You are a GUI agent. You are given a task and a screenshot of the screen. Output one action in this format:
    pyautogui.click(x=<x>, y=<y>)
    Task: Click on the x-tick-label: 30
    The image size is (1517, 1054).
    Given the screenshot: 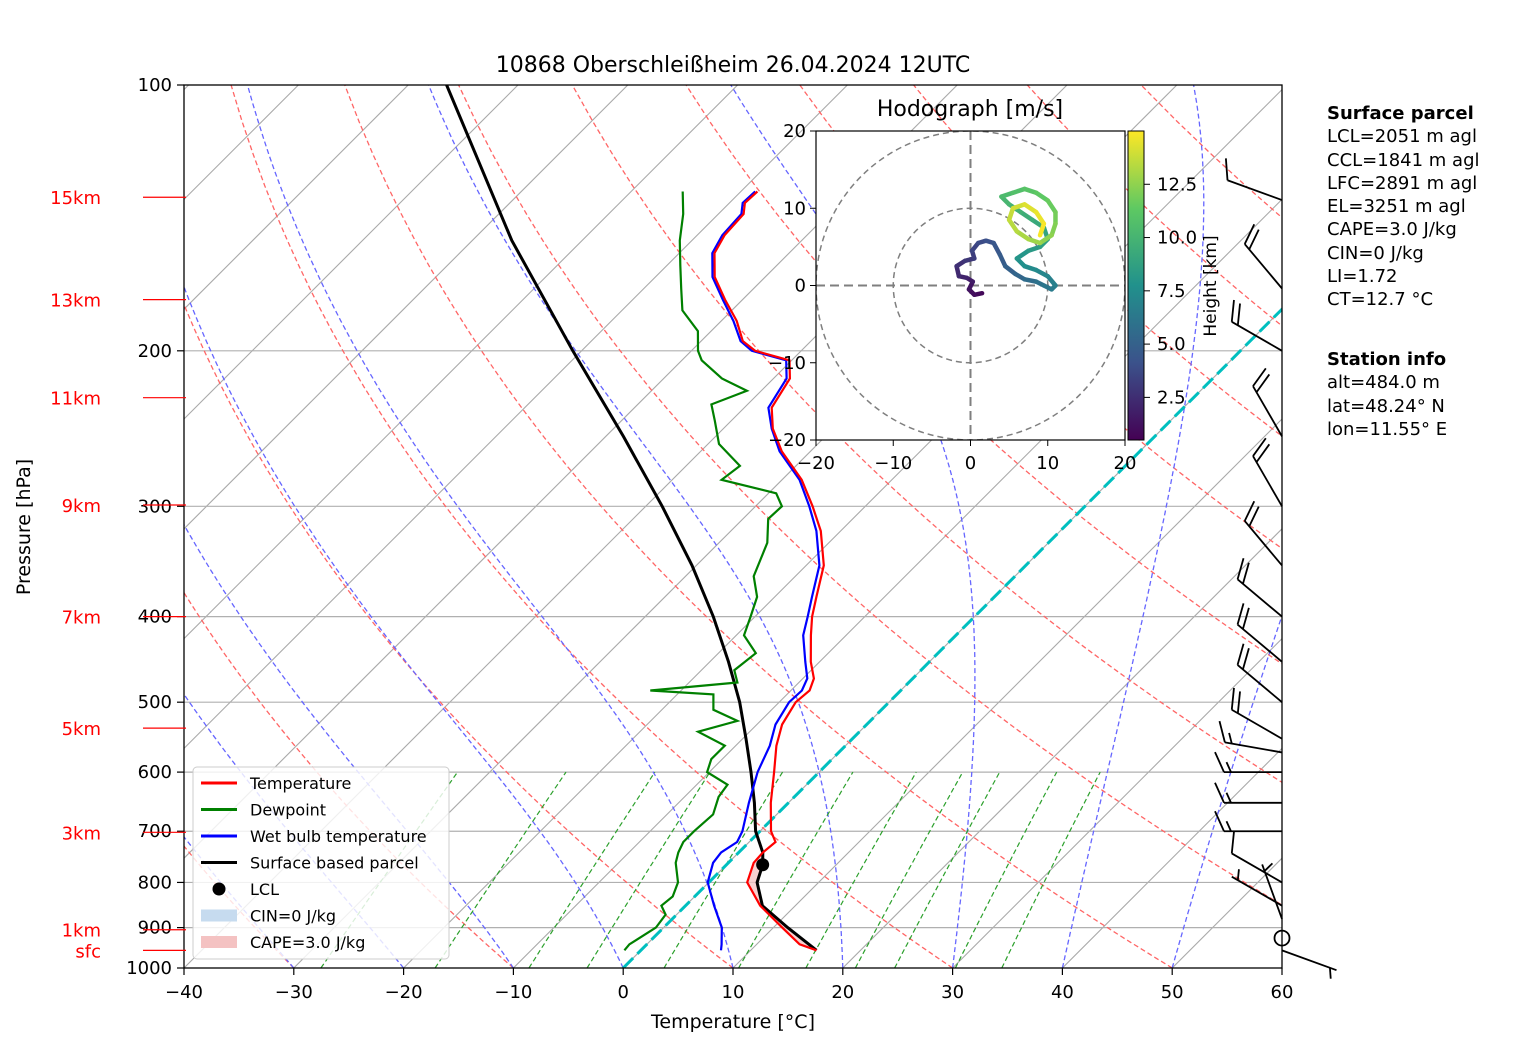 What is the action you would take?
    pyautogui.click(x=952, y=992)
    